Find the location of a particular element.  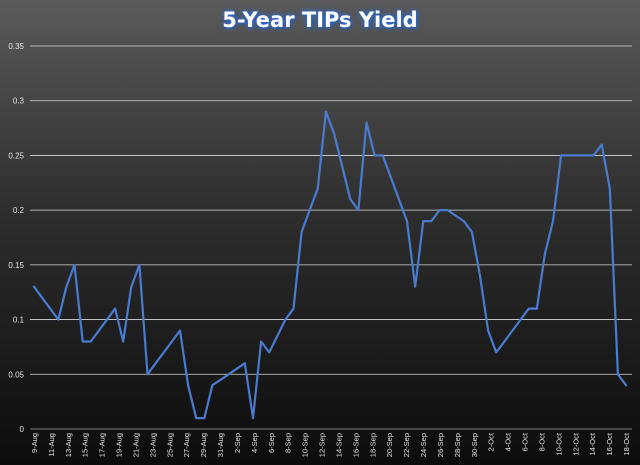

y-tick-label: 0.15 is located at coordinates (16, 265).